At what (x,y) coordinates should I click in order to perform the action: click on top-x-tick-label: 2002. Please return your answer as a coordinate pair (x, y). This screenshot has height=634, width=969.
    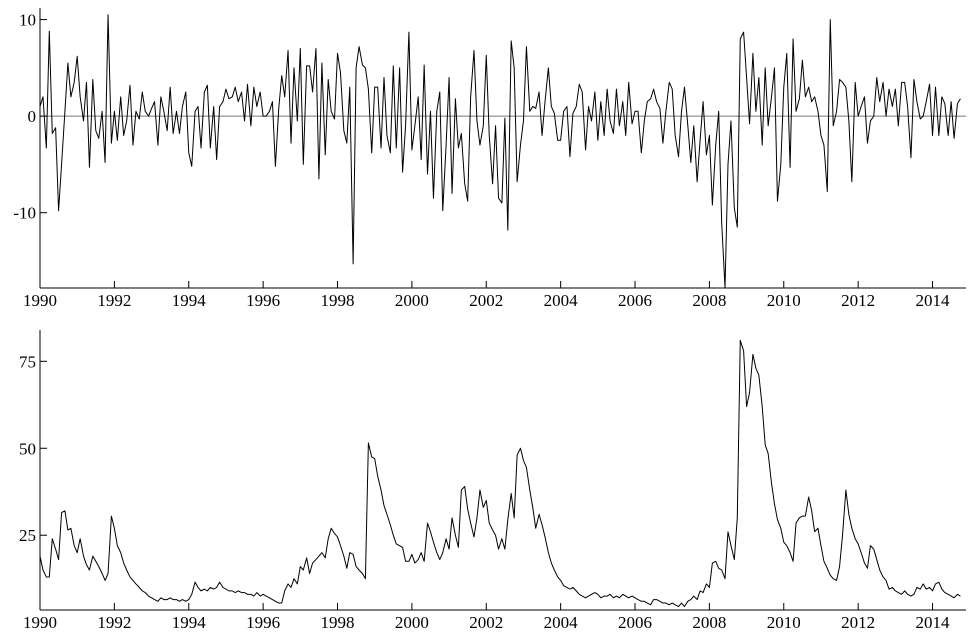
    Looking at the image, I should click on (486, 300).